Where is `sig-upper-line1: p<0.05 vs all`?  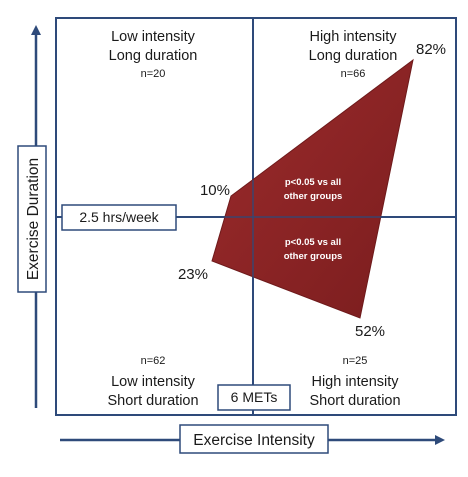
sig-upper-line1: p<0.05 vs all is located at coordinates (313, 182).